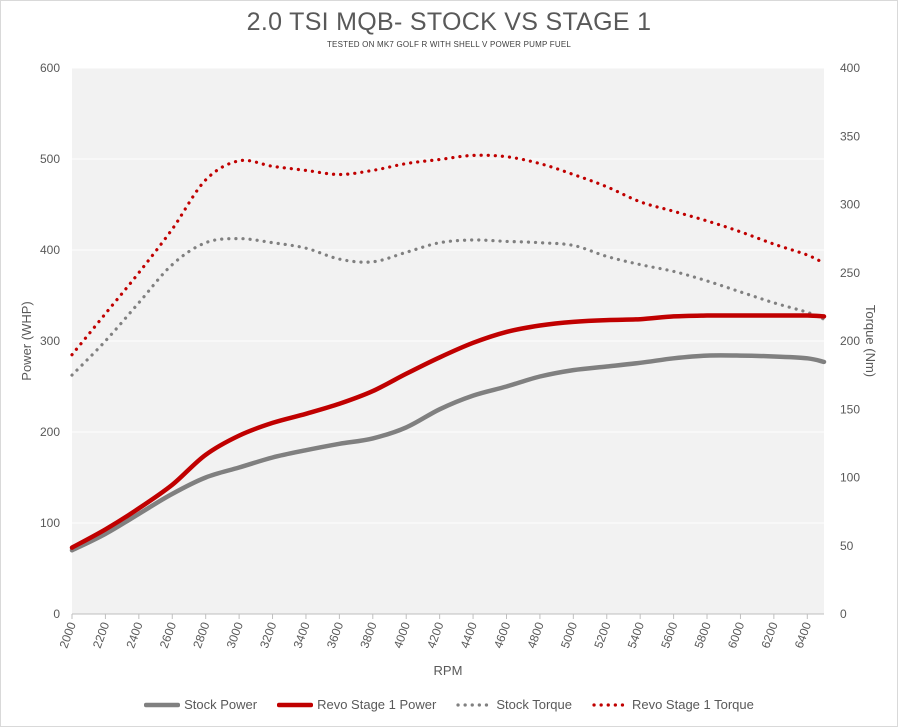  What do you see at coordinates (50, 523) in the screenshot?
I see `y-tick-label: 100` at bounding box center [50, 523].